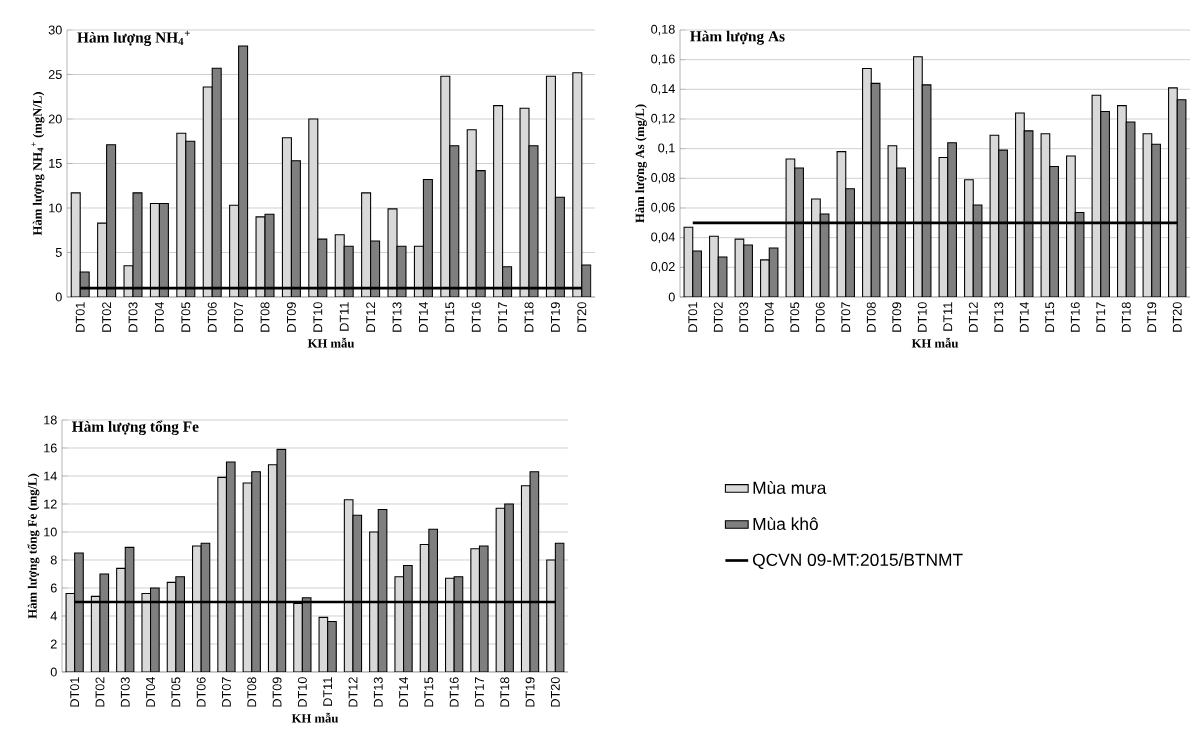 This screenshot has height=749, width=1200. I want to click on y-tick-label: 0,14, so click(663, 89).